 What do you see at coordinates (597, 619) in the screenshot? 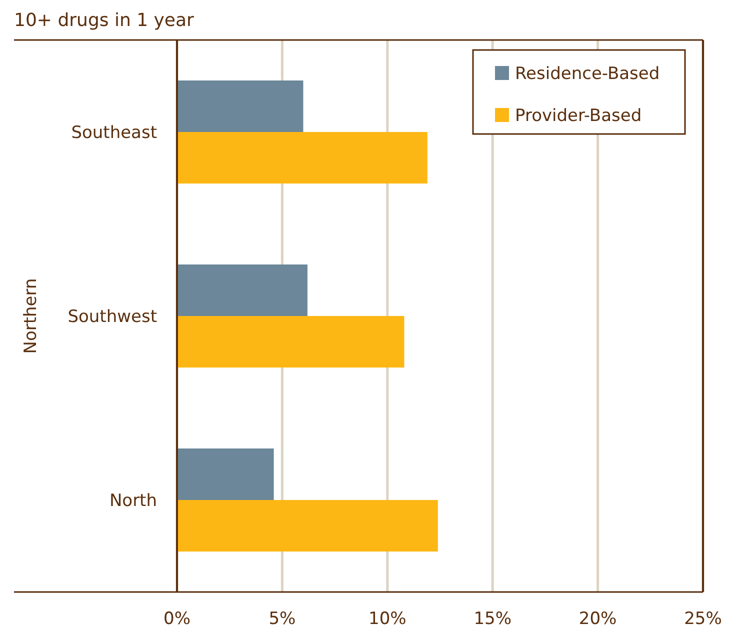
I see `x-tick-label: 20%` at bounding box center [597, 619].